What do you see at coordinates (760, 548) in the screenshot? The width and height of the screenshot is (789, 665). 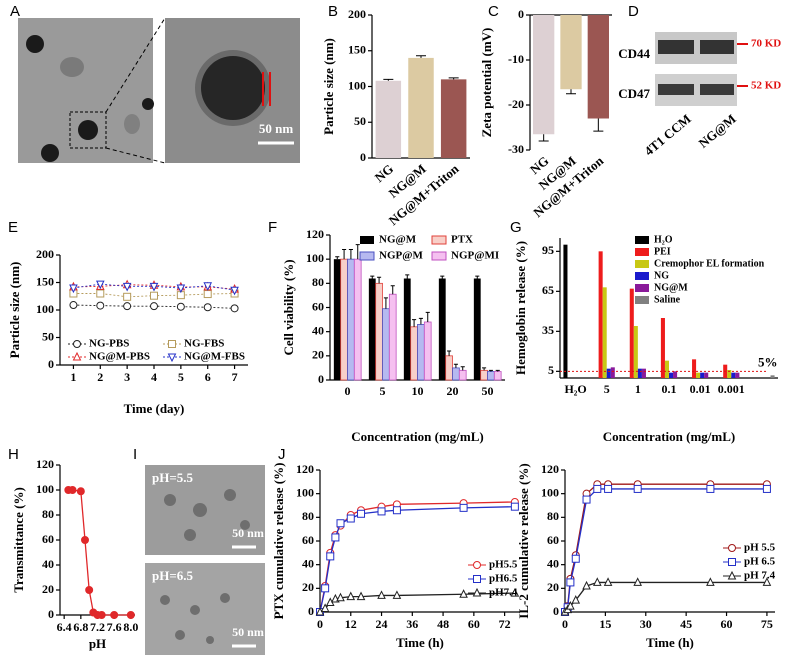 I see `legend-label: pH 5.5` at bounding box center [760, 548].